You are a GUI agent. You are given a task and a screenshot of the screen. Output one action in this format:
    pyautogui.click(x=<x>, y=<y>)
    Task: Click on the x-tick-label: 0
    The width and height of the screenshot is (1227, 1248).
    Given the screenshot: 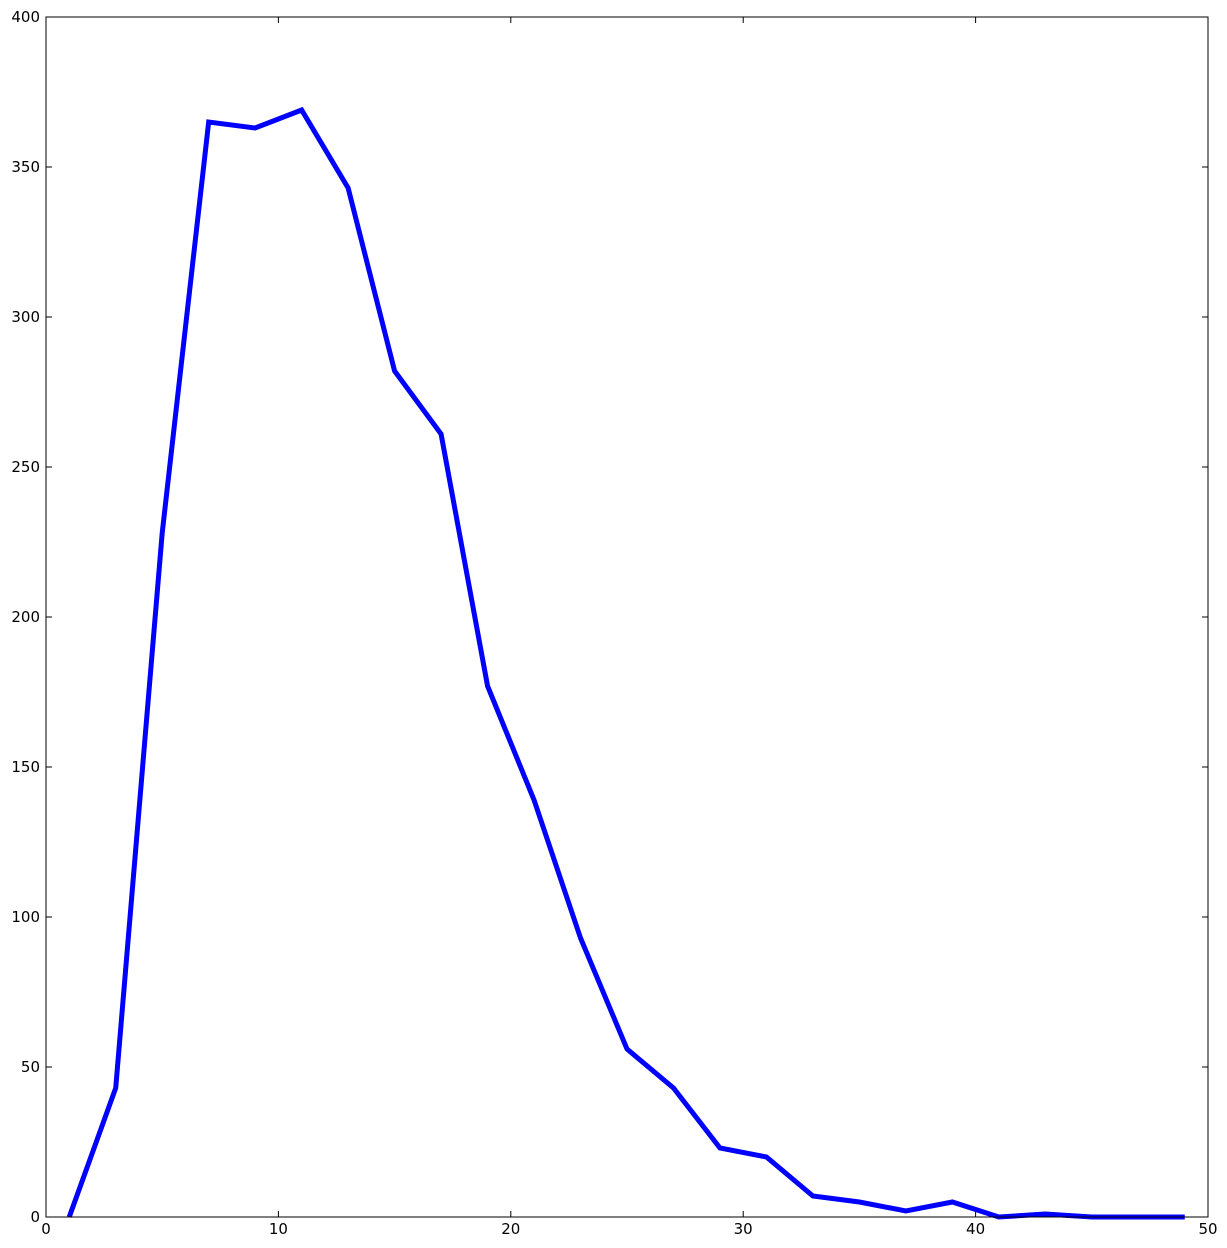 What is the action you would take?
    pyautogui.click(x=46, y=1229)
    